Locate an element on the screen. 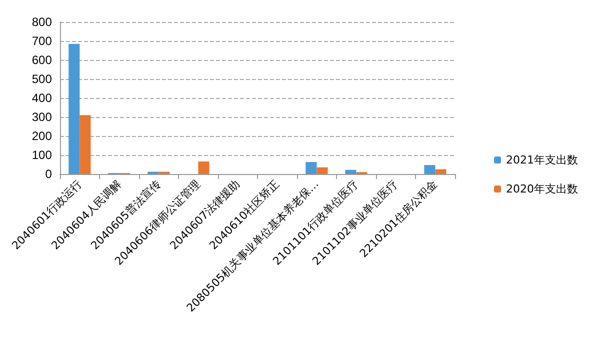 The width and height of the screenshot is (591, 349). y-tick-label: 400 is located at coordinates (42, 98).